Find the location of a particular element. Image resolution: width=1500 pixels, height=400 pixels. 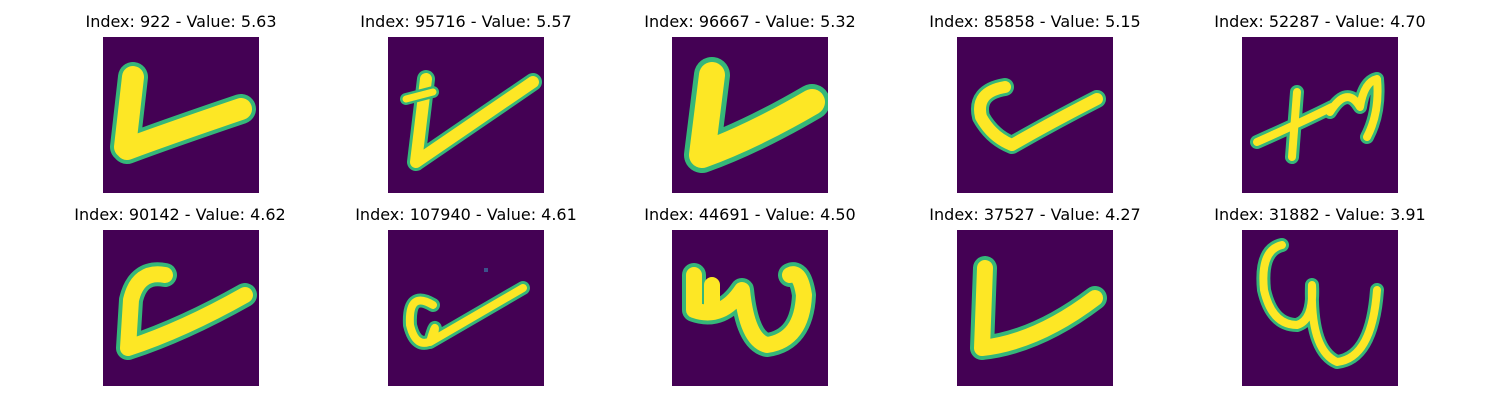

panel-title: Index: 85858 - Value: 5.15 is located at coordinates (1035, 21).